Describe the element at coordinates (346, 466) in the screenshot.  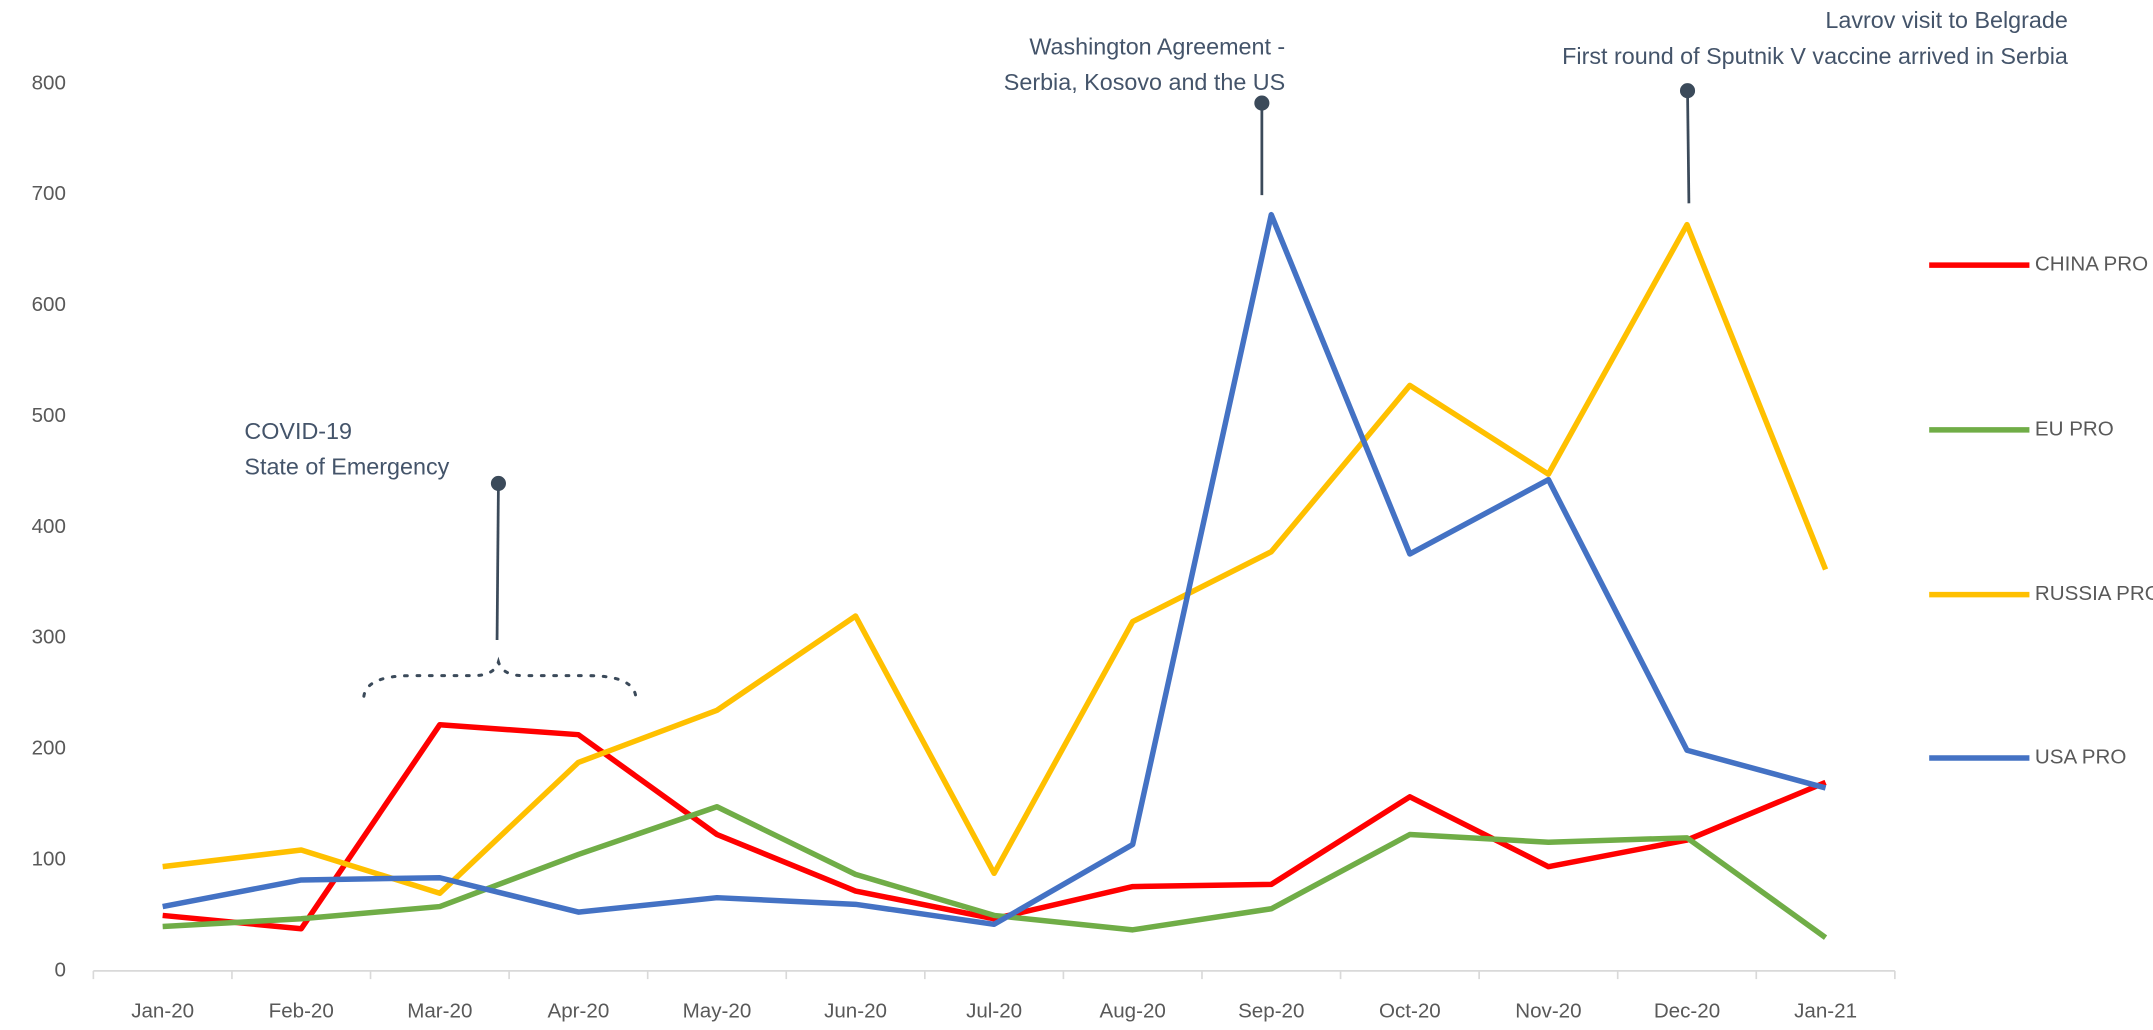
I see `annotation-text: State of Emergency` at that location.